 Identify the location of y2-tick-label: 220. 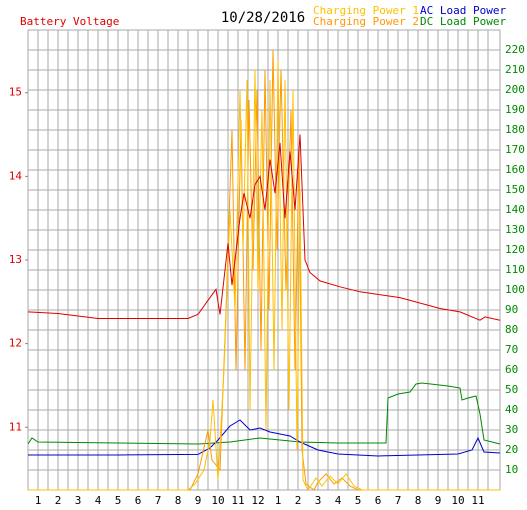
(515, 49).